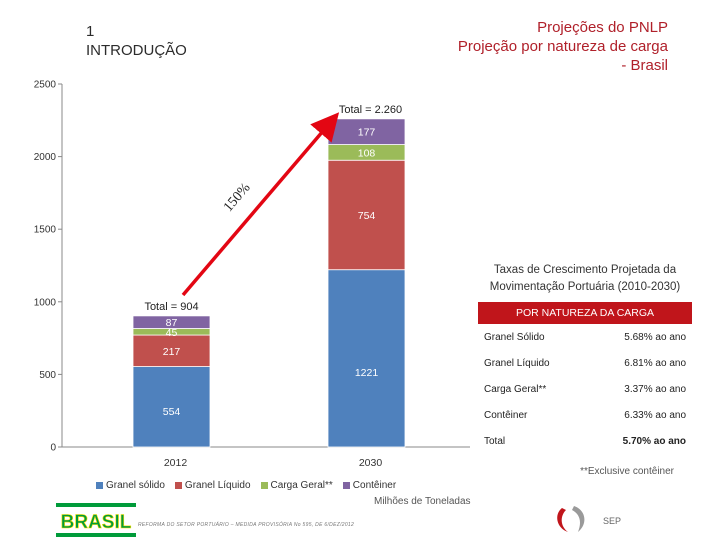 This screenshot has height=540, width=720. What do you see at coordinates (655, 415) in the screenshot?
I see `rates-row-value: 6.33% ao ano` at bounding box center [655, 415].